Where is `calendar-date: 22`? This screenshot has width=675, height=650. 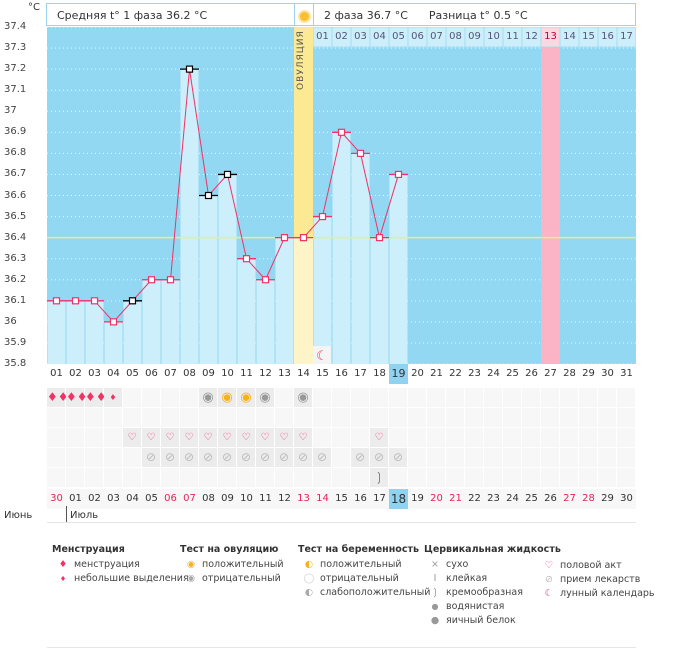 calendar-date: 22 is located at coordinates (474, 499).